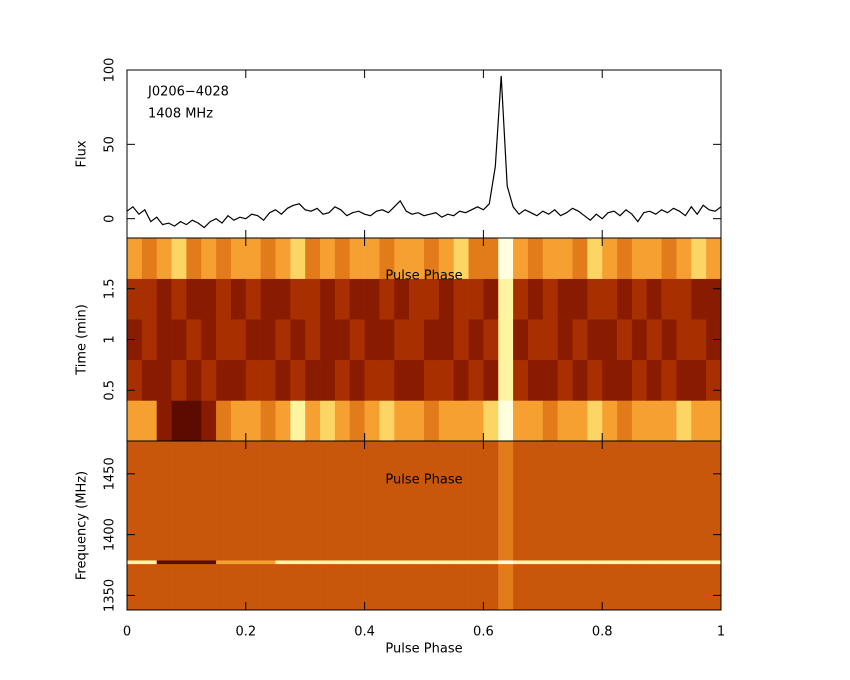 Image resolution: width=850 pixels, height=680 pixels. I want to click on x-tick-label: 0.8, so click(602, 632).